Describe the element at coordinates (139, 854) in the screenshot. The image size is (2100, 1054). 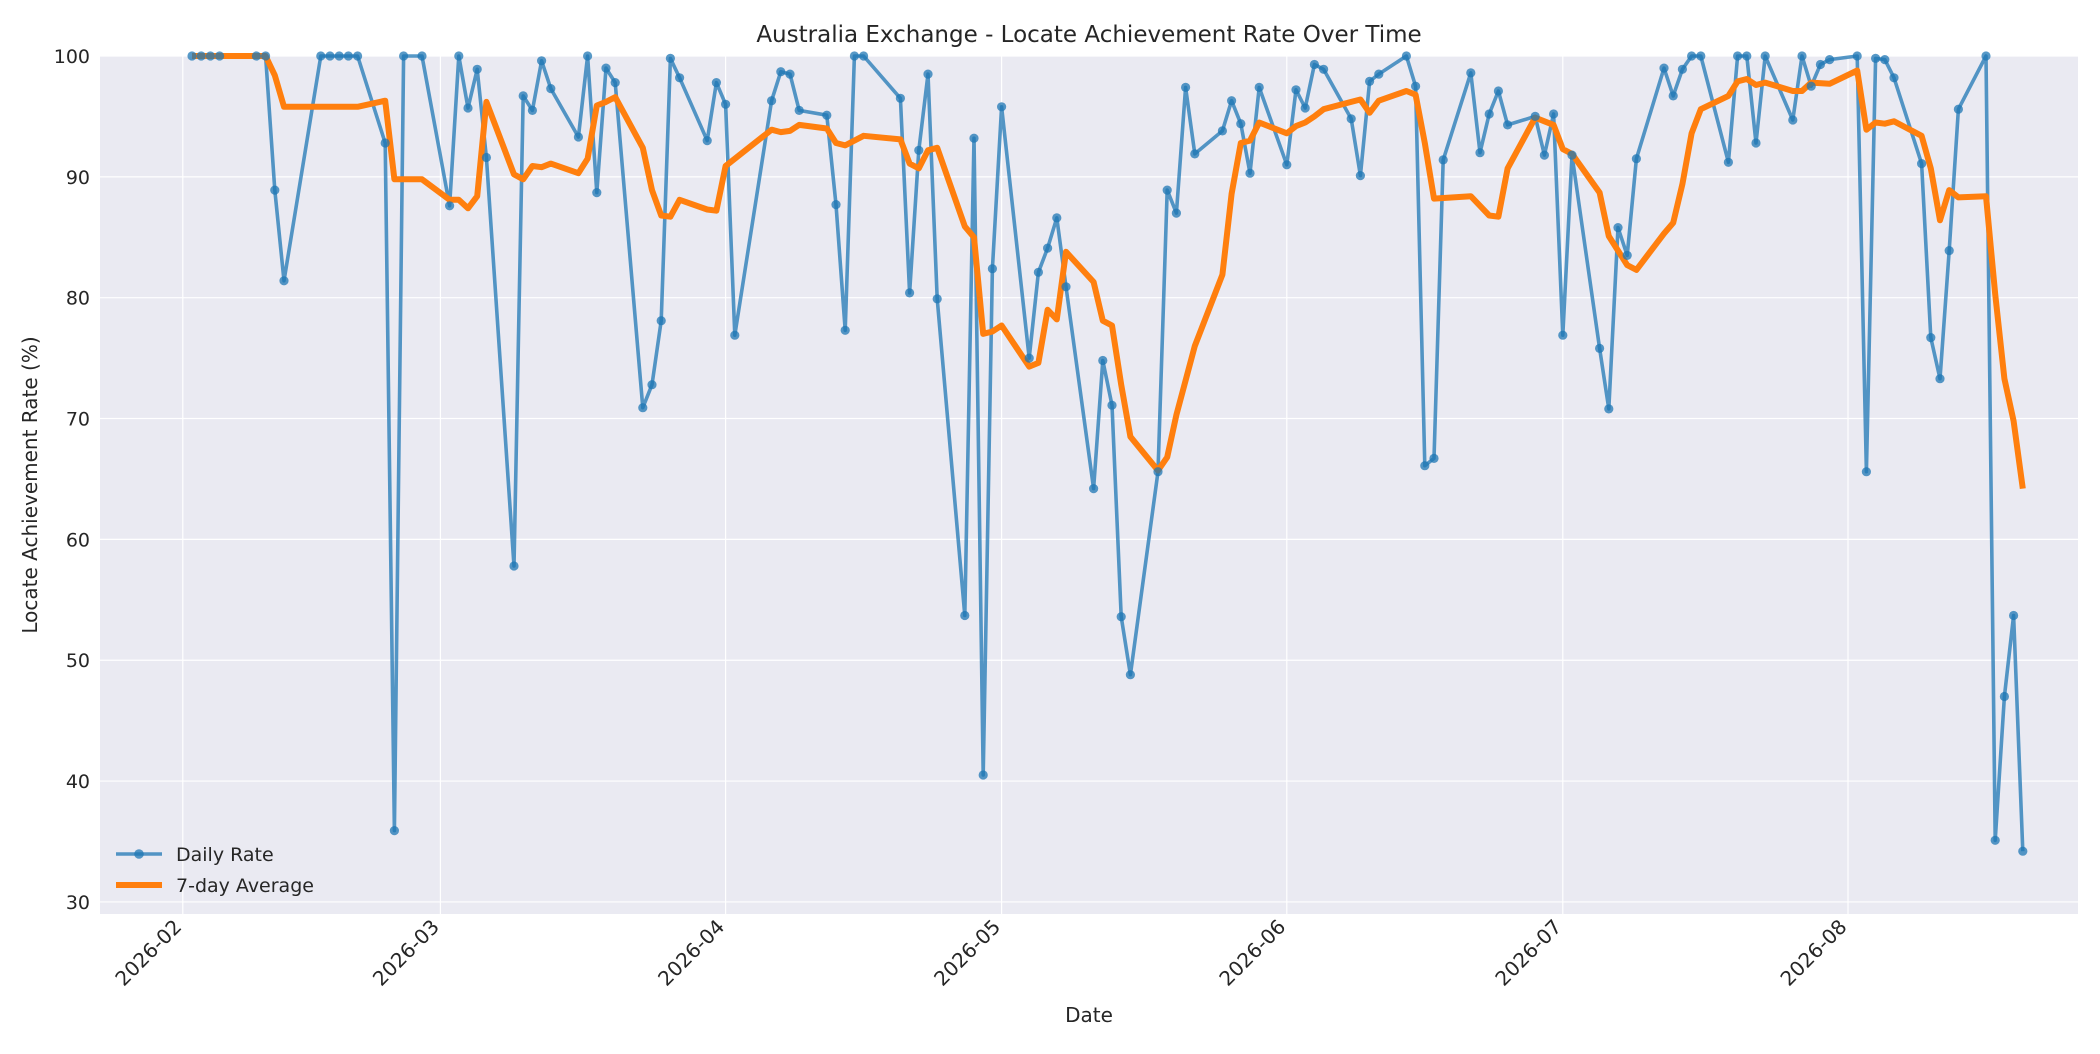
I see `legend-marker-daily-rate` at that location.